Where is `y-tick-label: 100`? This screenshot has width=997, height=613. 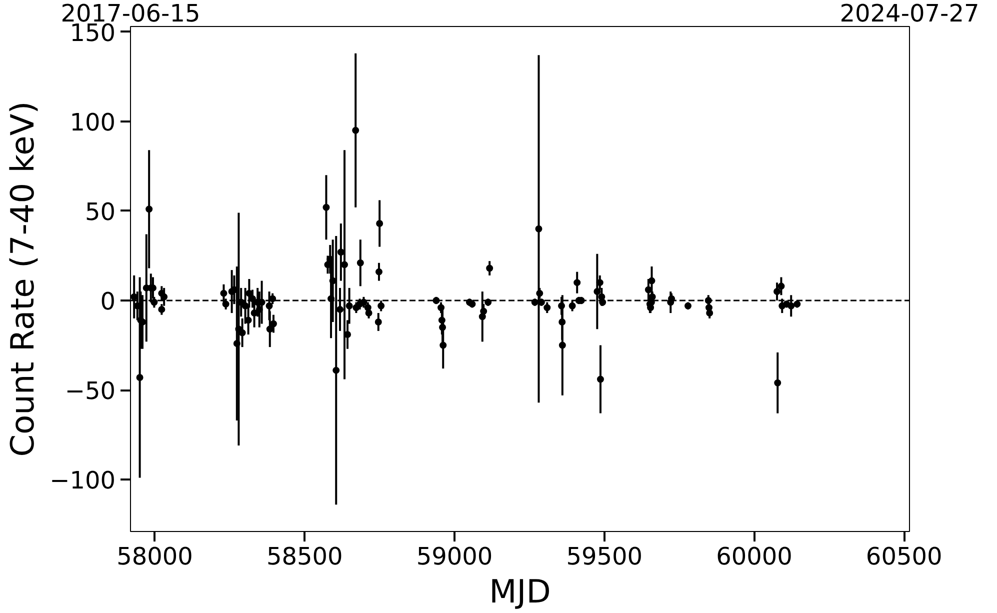 y-tick-label: 100 is located at coordinates (93, 122).